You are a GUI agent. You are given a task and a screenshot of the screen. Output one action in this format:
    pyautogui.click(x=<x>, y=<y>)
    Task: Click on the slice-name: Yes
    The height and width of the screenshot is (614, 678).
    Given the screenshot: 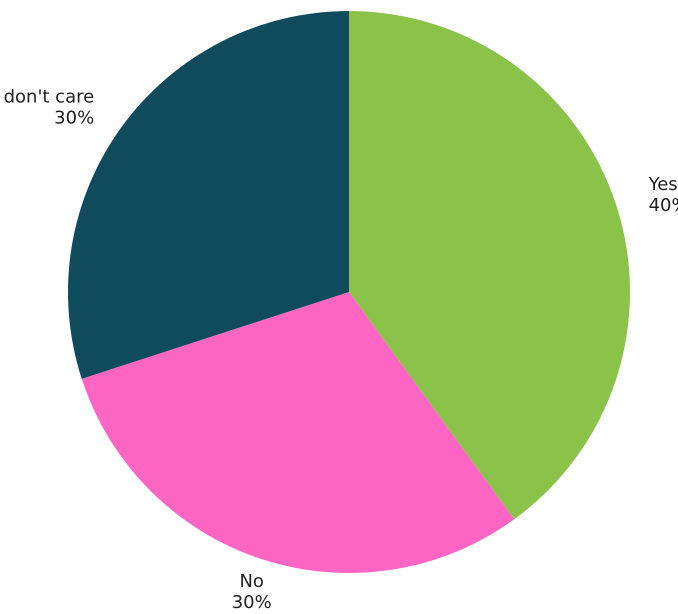 What is the action you would take?
    pyautogui.click(x=663, y=184)
    